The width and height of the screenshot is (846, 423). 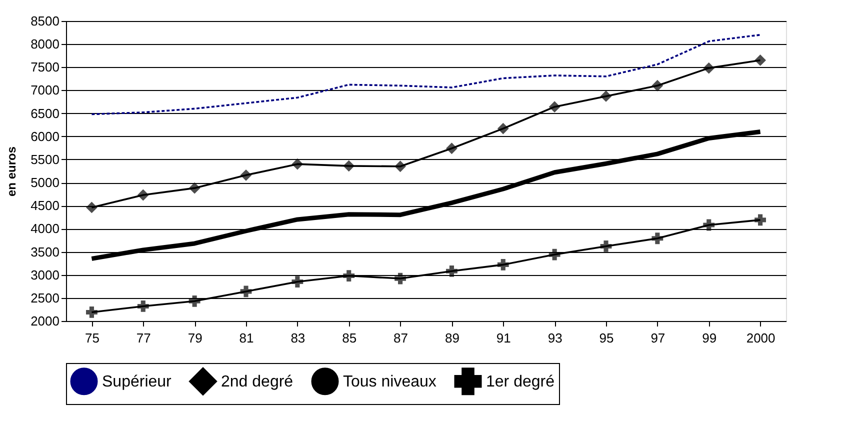 What do you see at coordinates (658, 338) in the screenshot?
I see `x-tick-label: 97` at bounding box center [658, 338].